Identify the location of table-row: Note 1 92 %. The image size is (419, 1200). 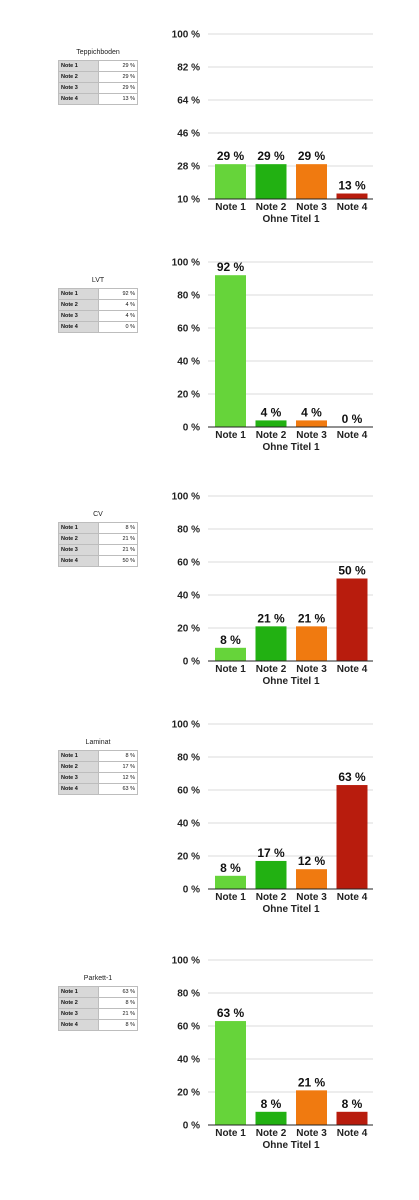
(98, 294).